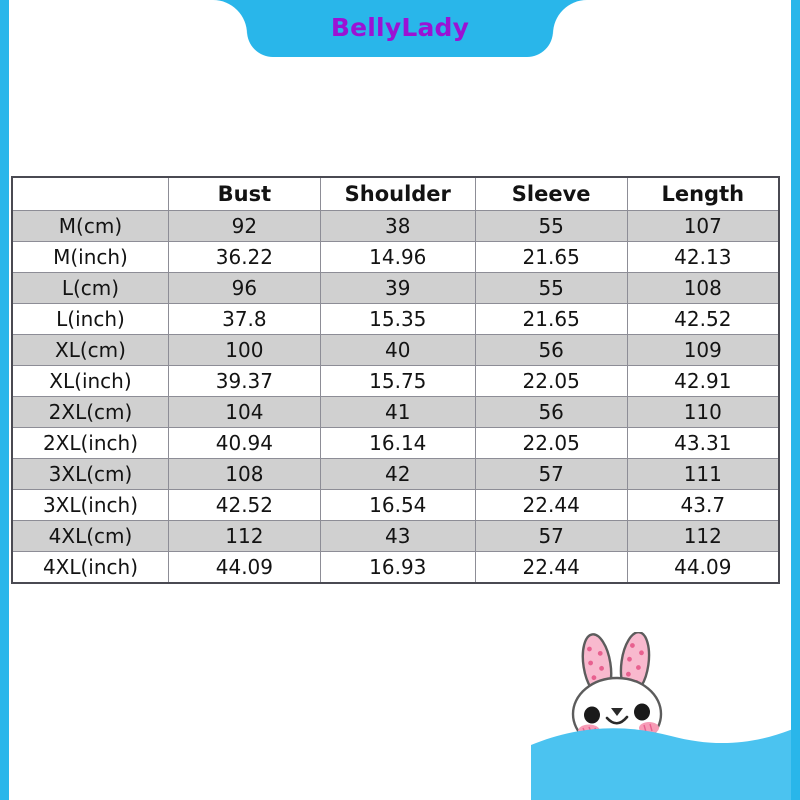 The image size is (800, 800). I want to click on shoulder-value: 16.54, so click(397, 505).